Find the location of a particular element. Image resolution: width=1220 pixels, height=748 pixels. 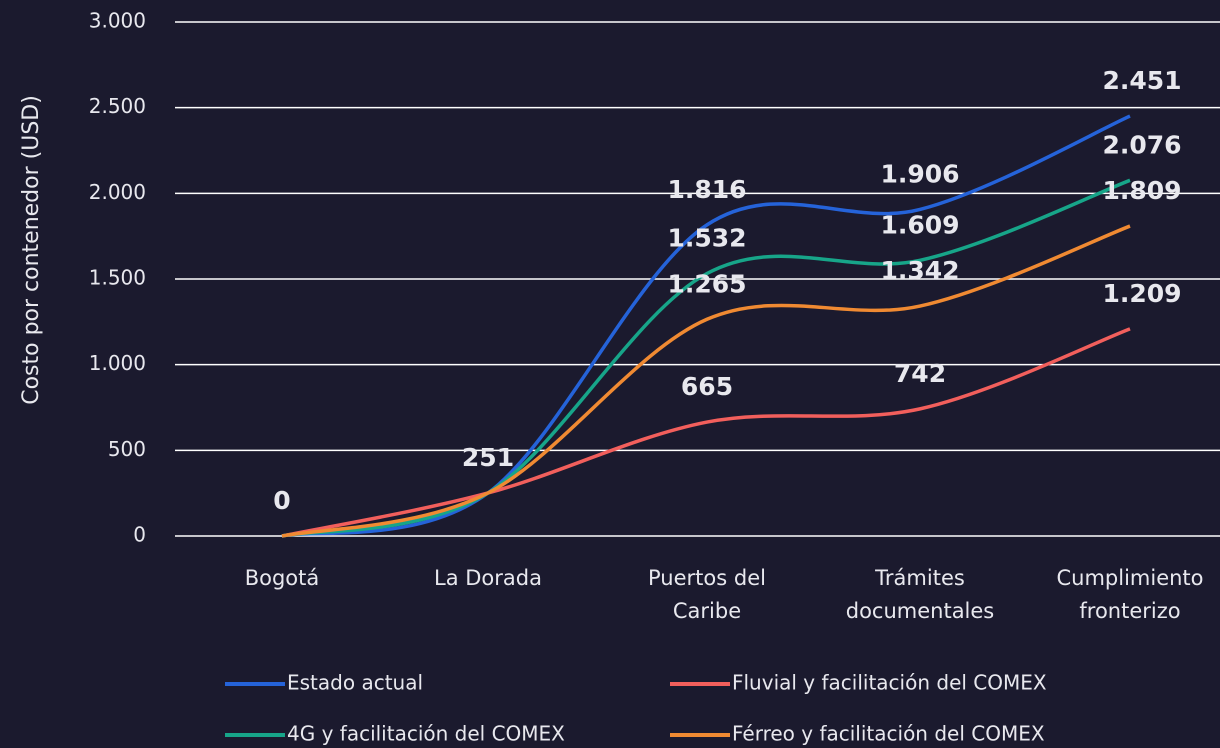

data-label: 1.816 is located at coordinates (706, 189).